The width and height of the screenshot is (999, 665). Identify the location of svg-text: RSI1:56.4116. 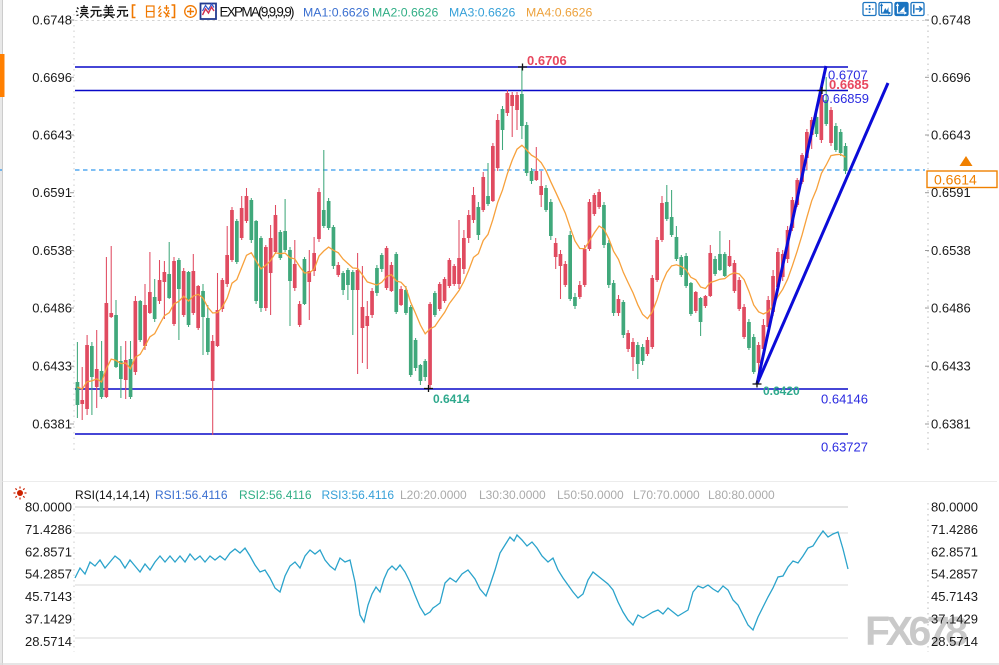
(191, 495).